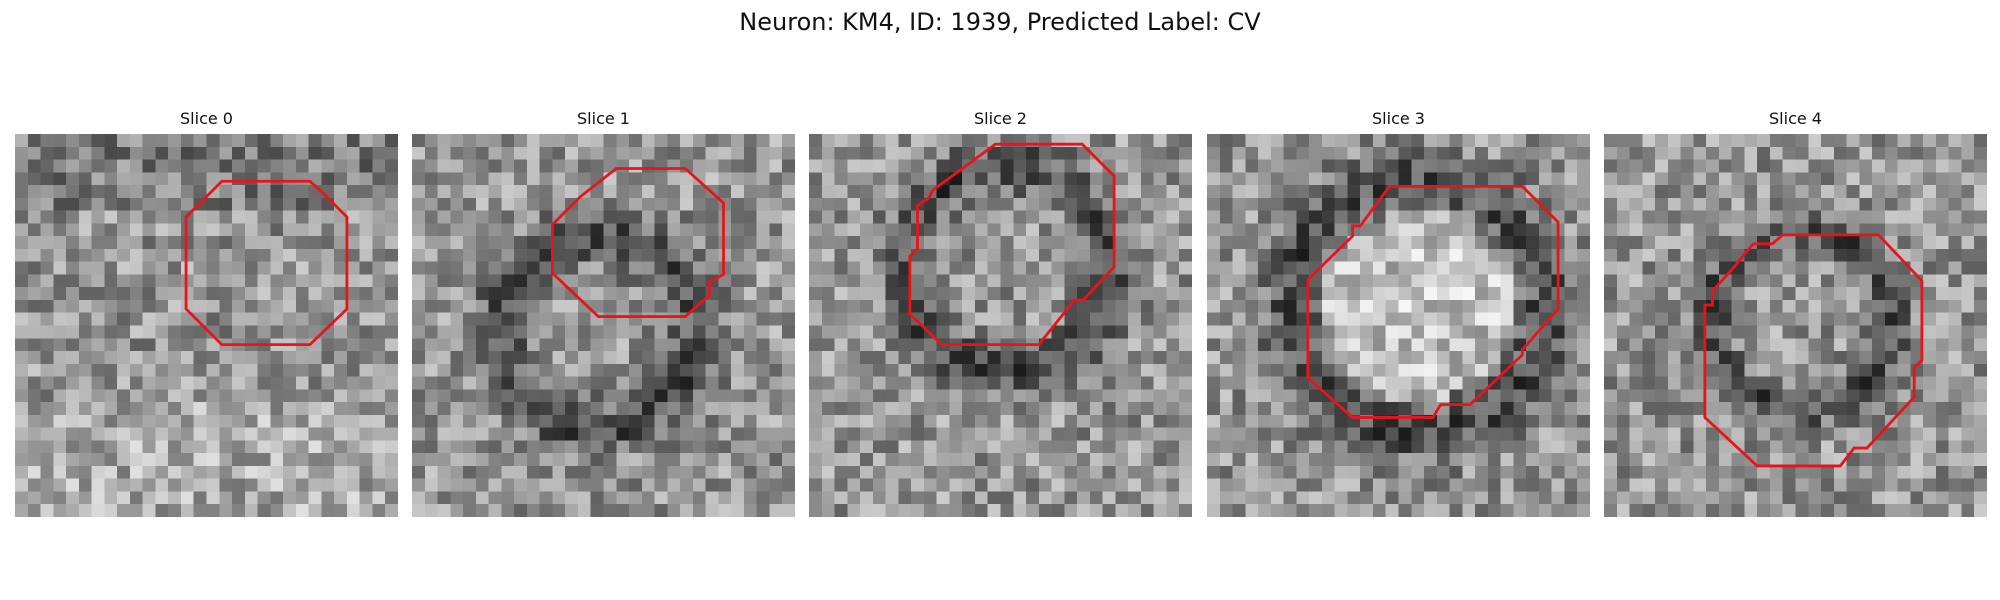  I want to click on slice-panel-2: Slice 2, so click(1000, 313).